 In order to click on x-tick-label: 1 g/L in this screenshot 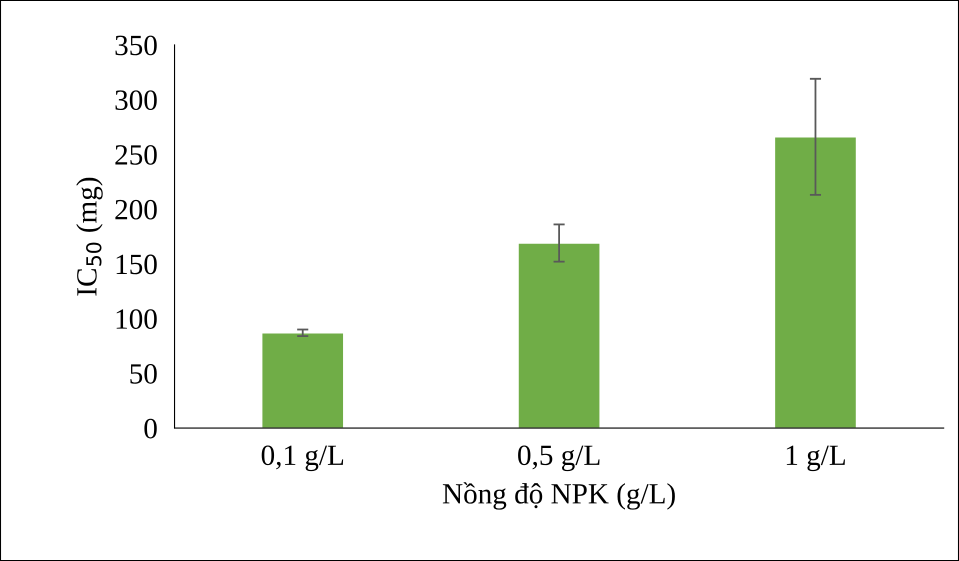, I will do `click(815, 459)`.